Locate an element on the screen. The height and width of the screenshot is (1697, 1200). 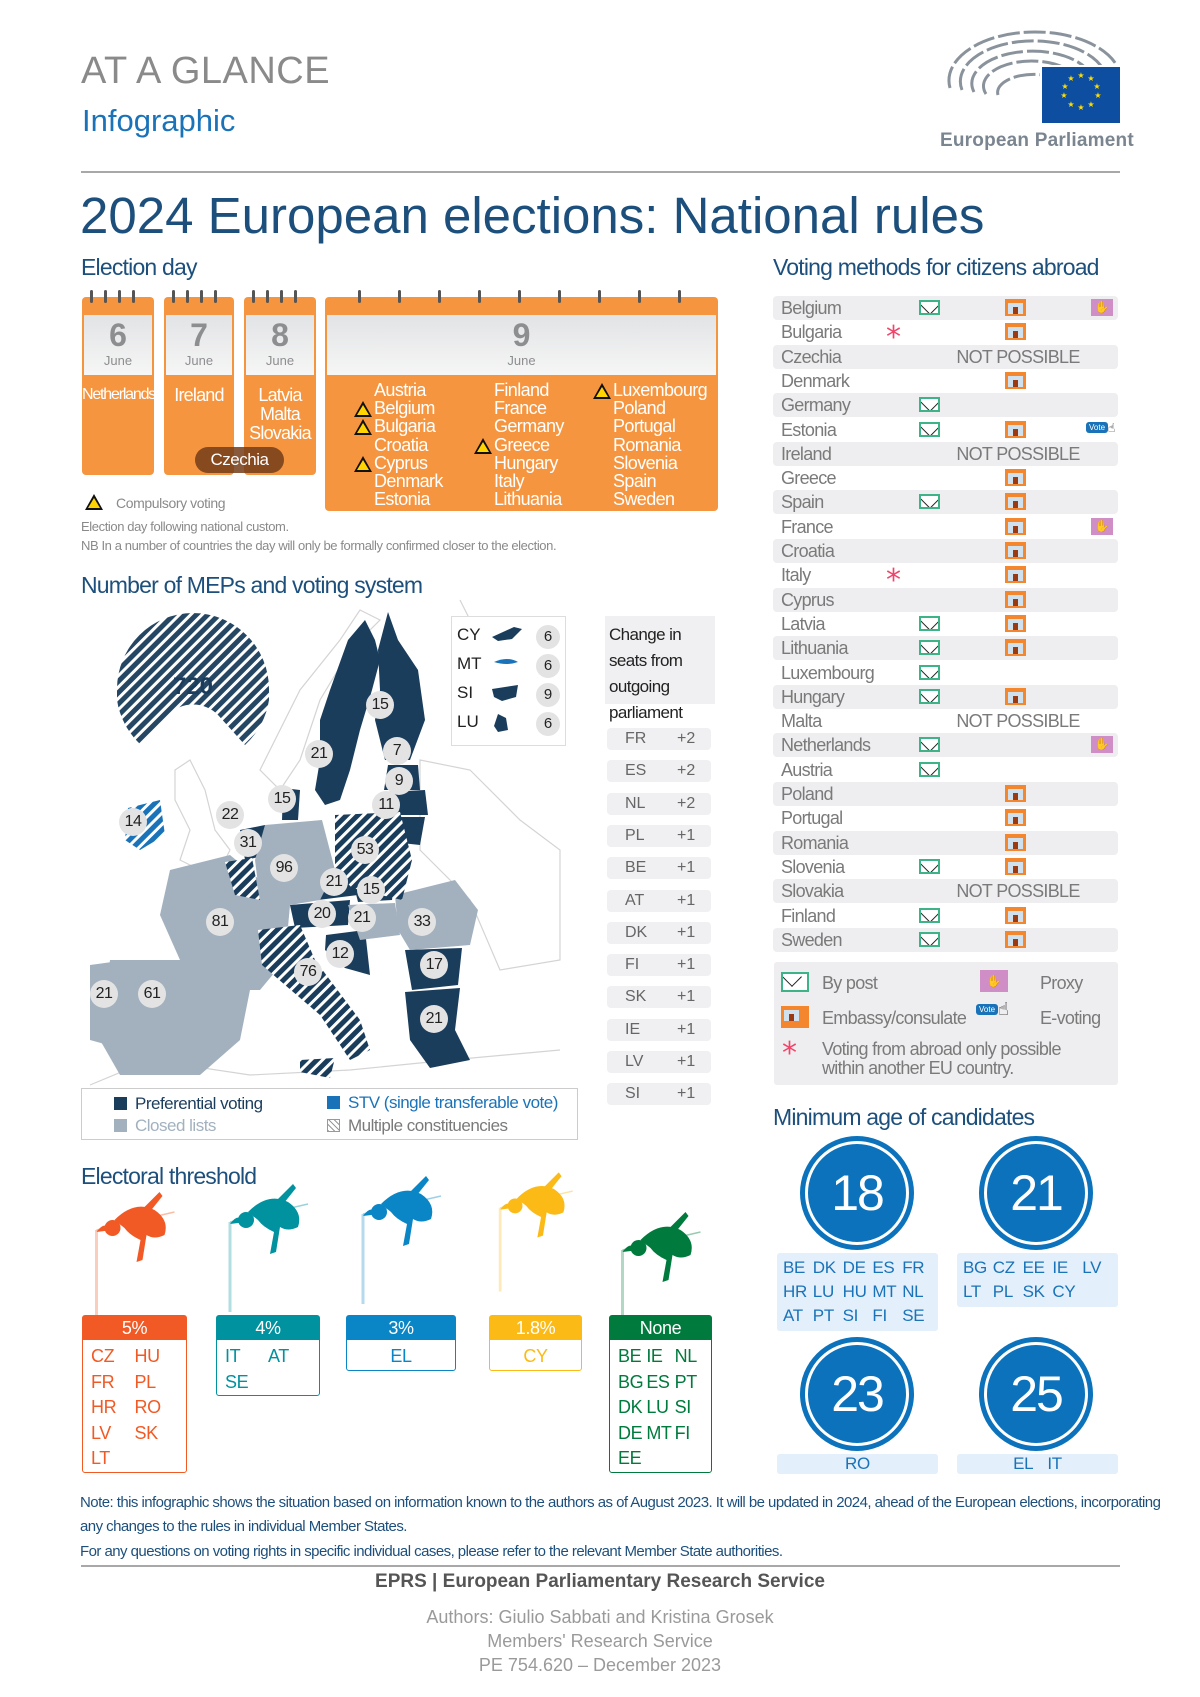
calendar-country: Bulgaria is located at coordinates (405, 426).